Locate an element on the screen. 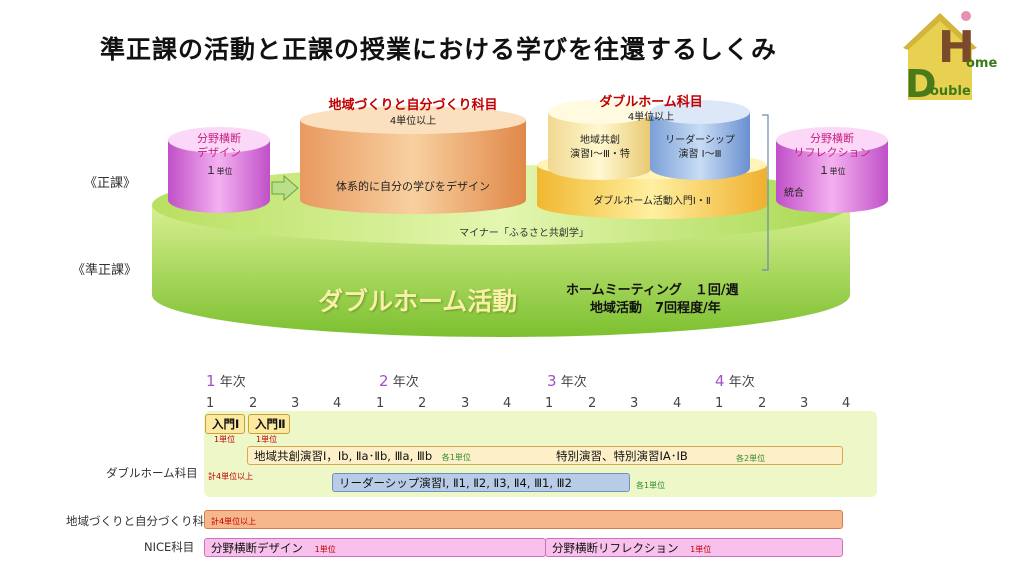  year-1: 1 年次 is located at coordinates (226, 381).